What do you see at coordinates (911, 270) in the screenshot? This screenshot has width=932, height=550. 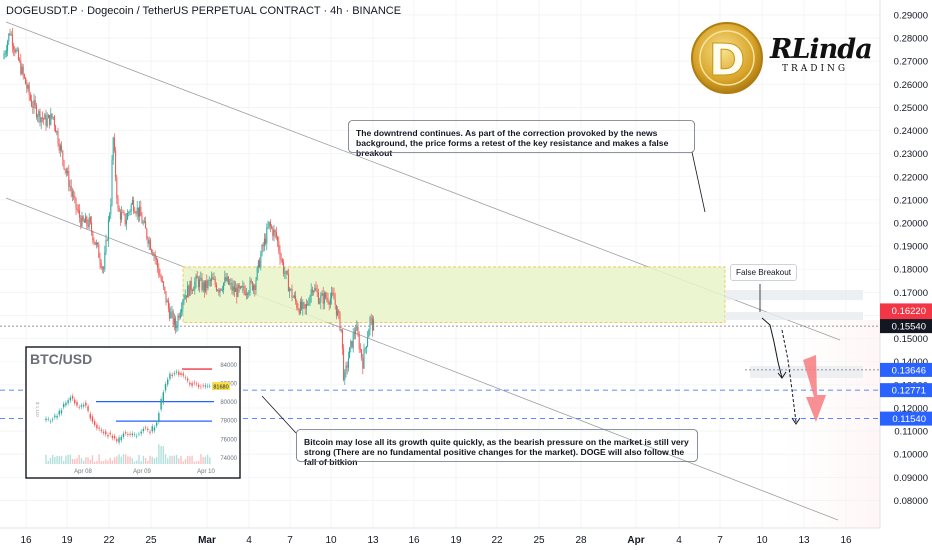 I see `price-tick-label: 0.18000` at bounding box center [911, 270].